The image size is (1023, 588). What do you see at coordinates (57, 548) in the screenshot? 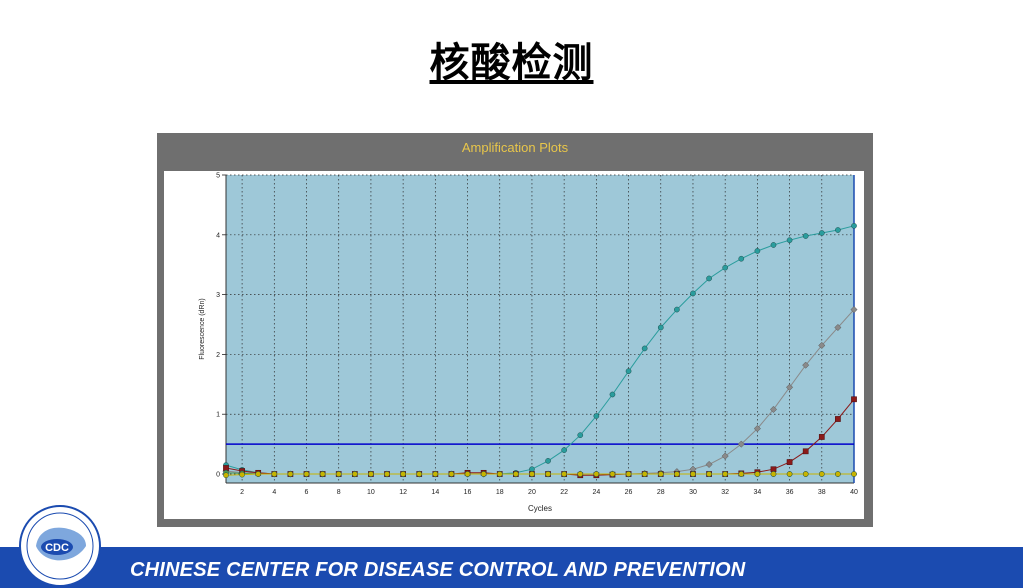
I see `logo-text: CDC` at bounding box center [57, 548].